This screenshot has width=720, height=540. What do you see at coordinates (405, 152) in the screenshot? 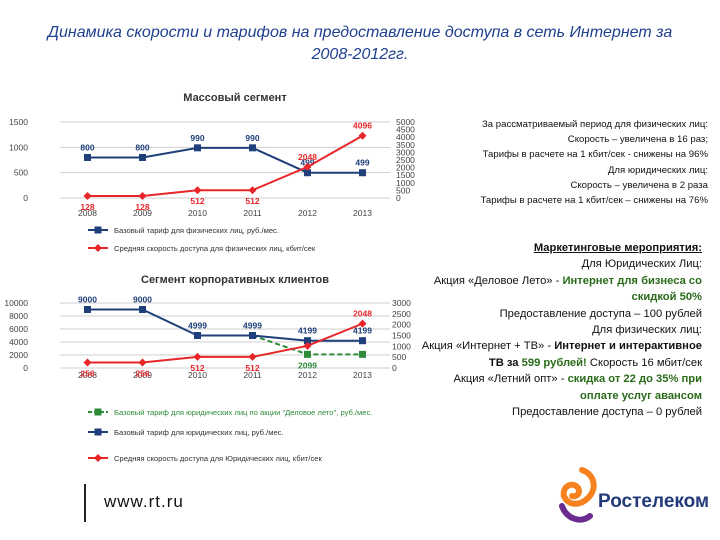
I see `y-right-tick-label: 3000` at bounding box center [405, 152].